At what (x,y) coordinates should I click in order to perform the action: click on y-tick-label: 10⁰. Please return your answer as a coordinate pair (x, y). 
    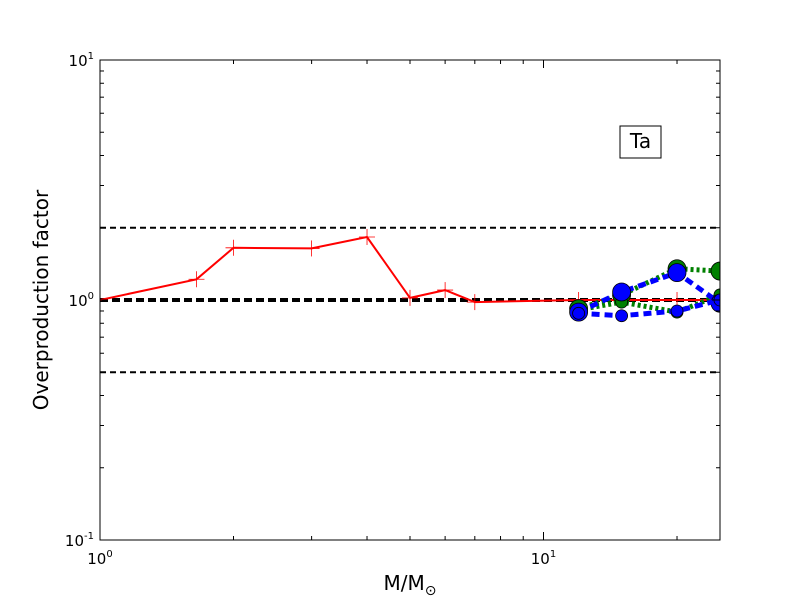
    Looking at the image, I should click on (81, 300).